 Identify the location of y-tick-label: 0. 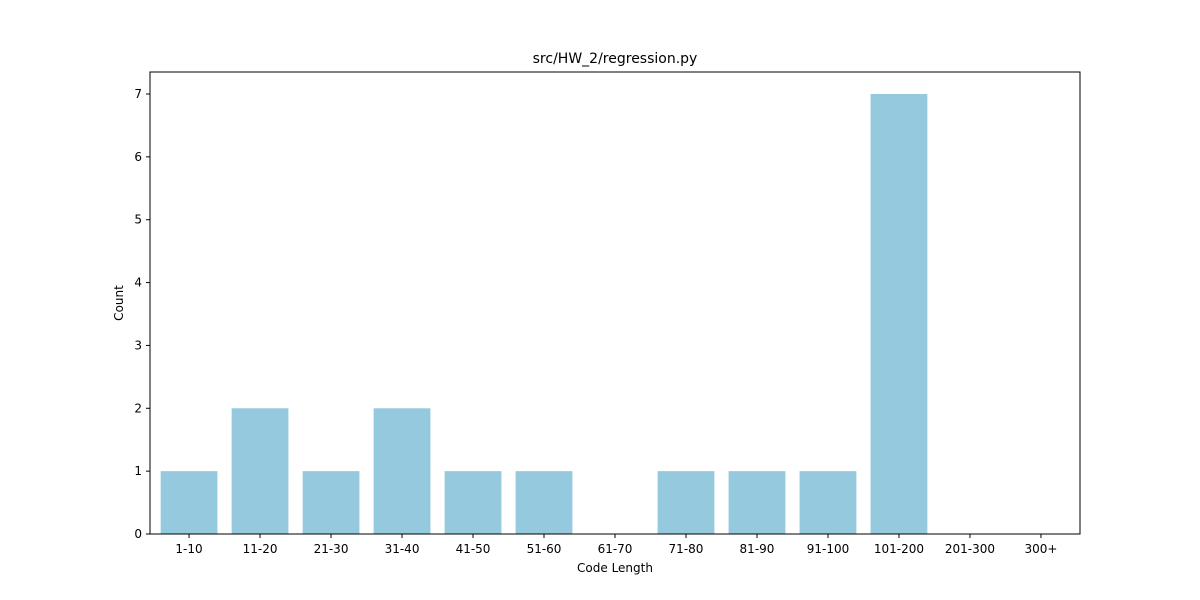
(138, 534).